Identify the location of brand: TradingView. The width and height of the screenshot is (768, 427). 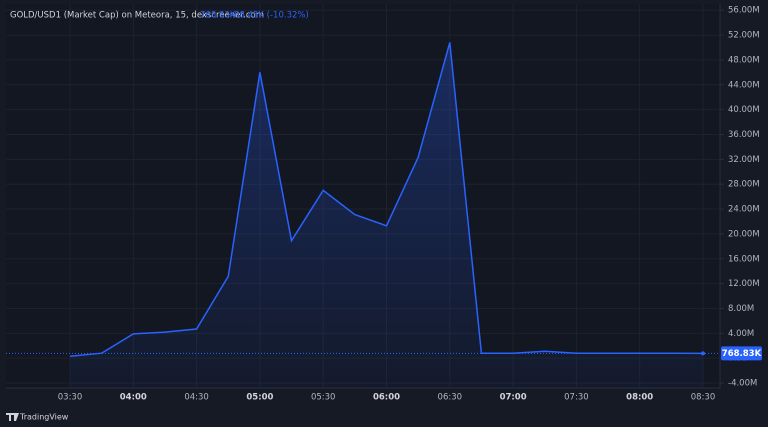
(44, 417).